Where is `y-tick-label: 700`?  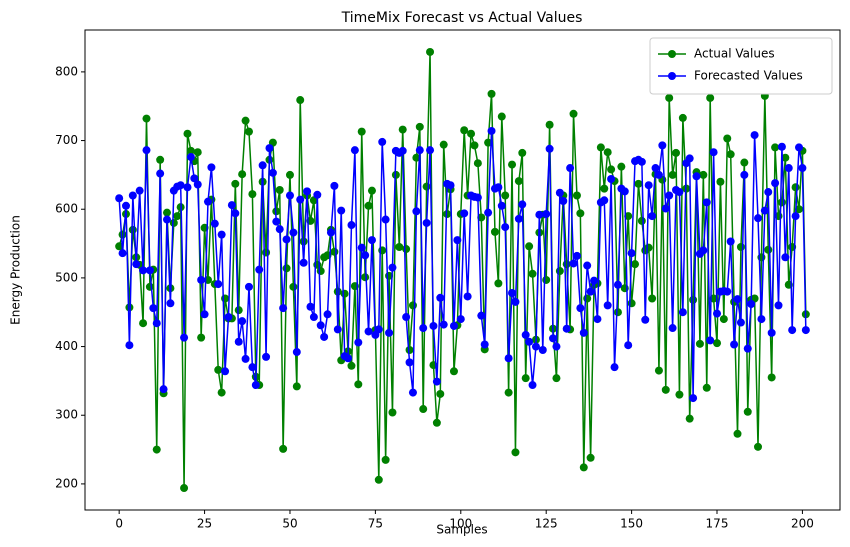
y-tick-label: 700 is located at coordinates (66, 140).